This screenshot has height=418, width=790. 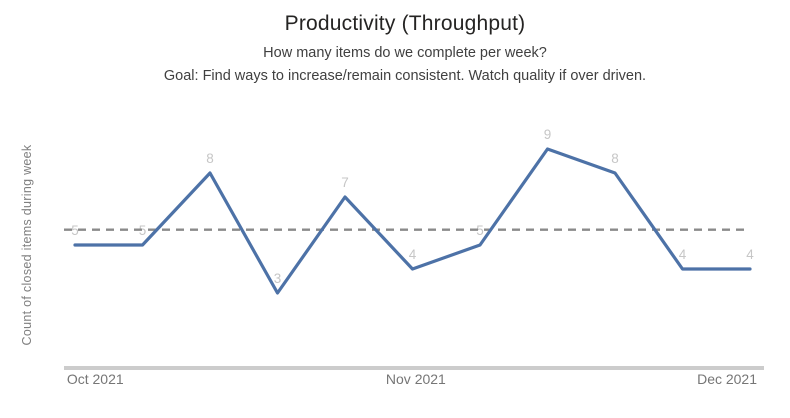 I want to click on x-axis-tick-label: Oct 2021, so click(x=95, y=379).